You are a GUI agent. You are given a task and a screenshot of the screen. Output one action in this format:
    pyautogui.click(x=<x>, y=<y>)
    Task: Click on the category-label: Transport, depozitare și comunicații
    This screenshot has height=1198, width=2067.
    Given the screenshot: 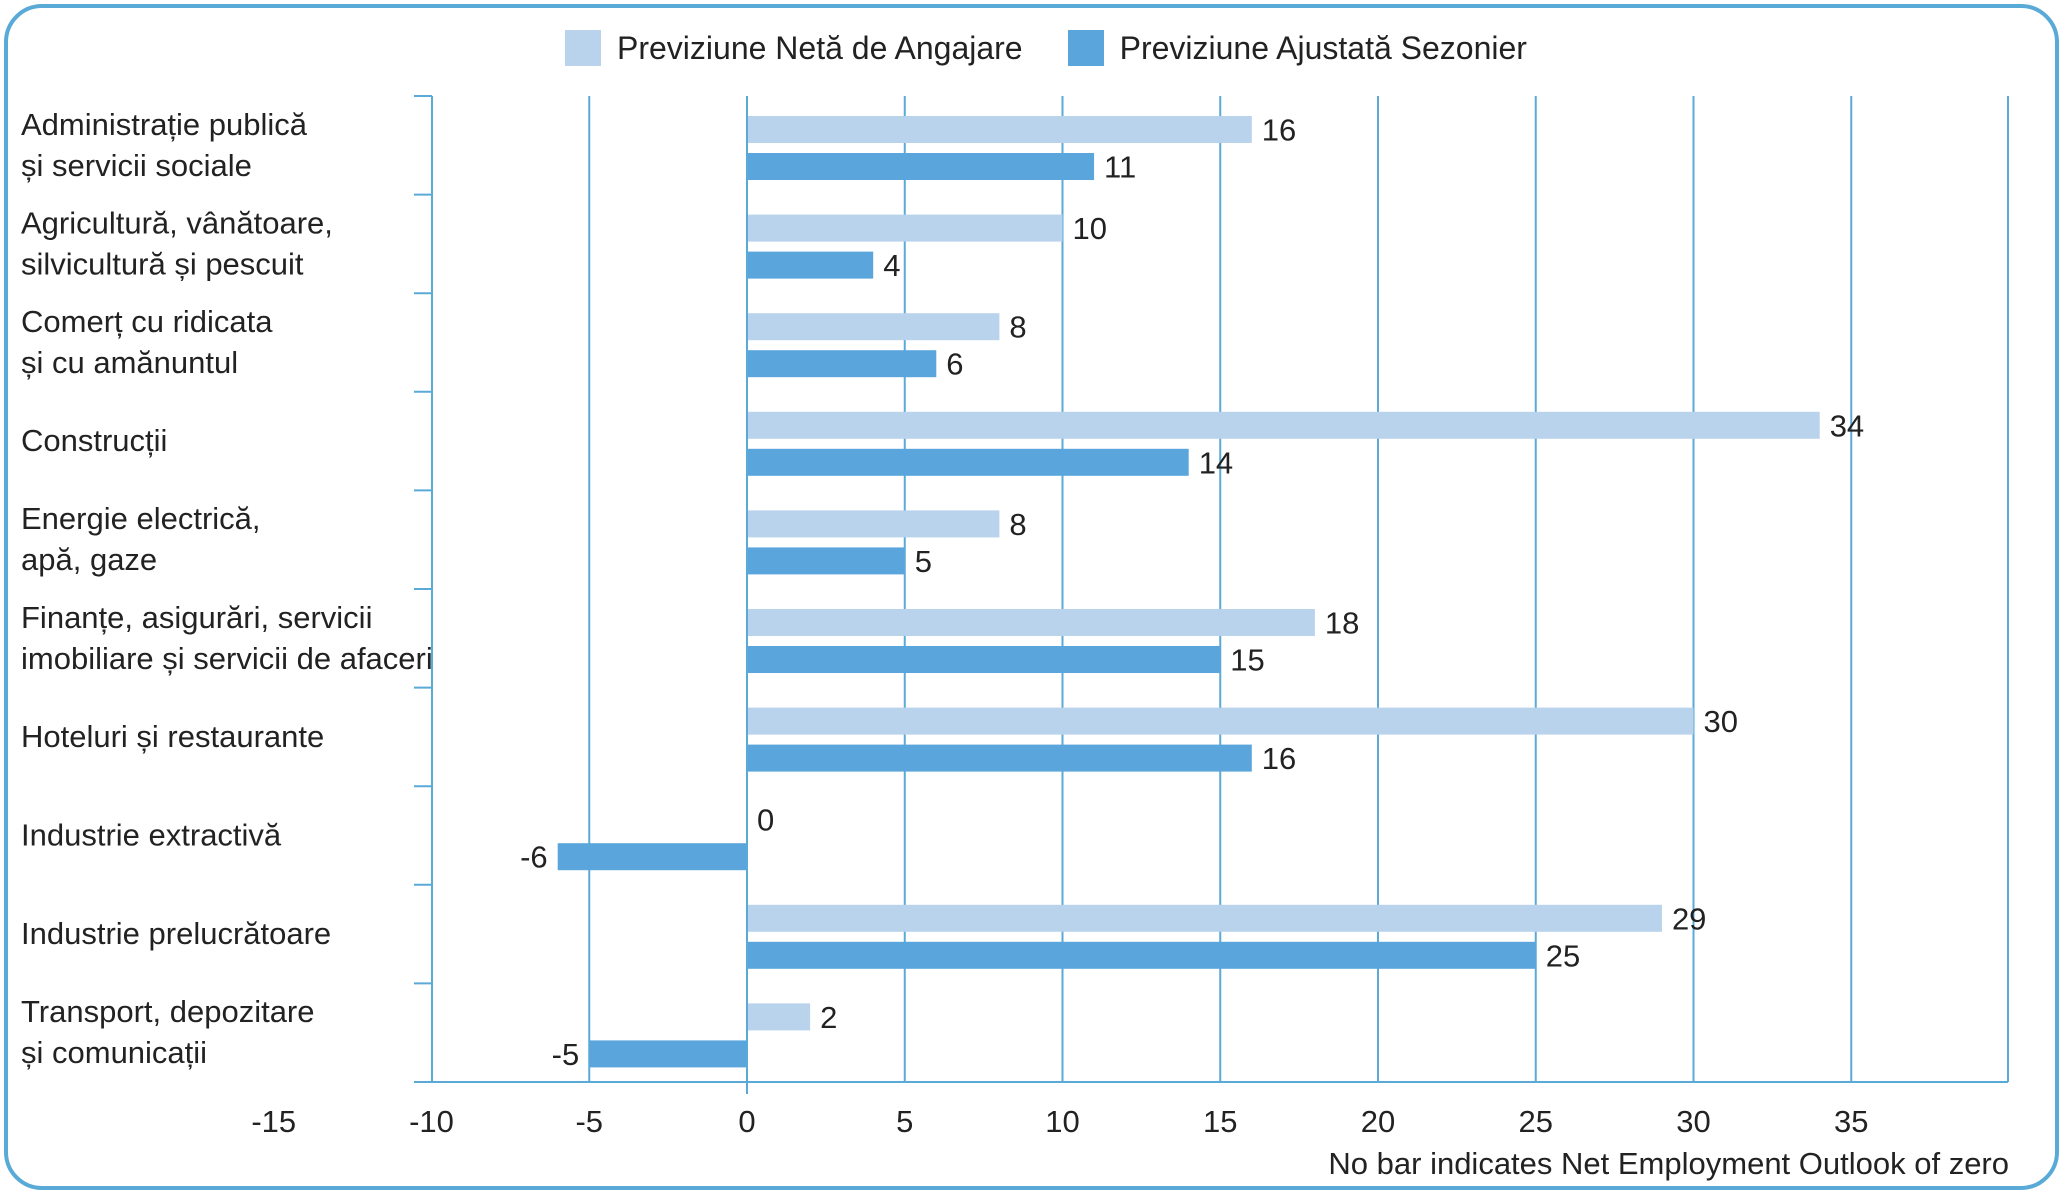 What is the action you would take?
    pyautogui.click(x=168, y=1032)
    